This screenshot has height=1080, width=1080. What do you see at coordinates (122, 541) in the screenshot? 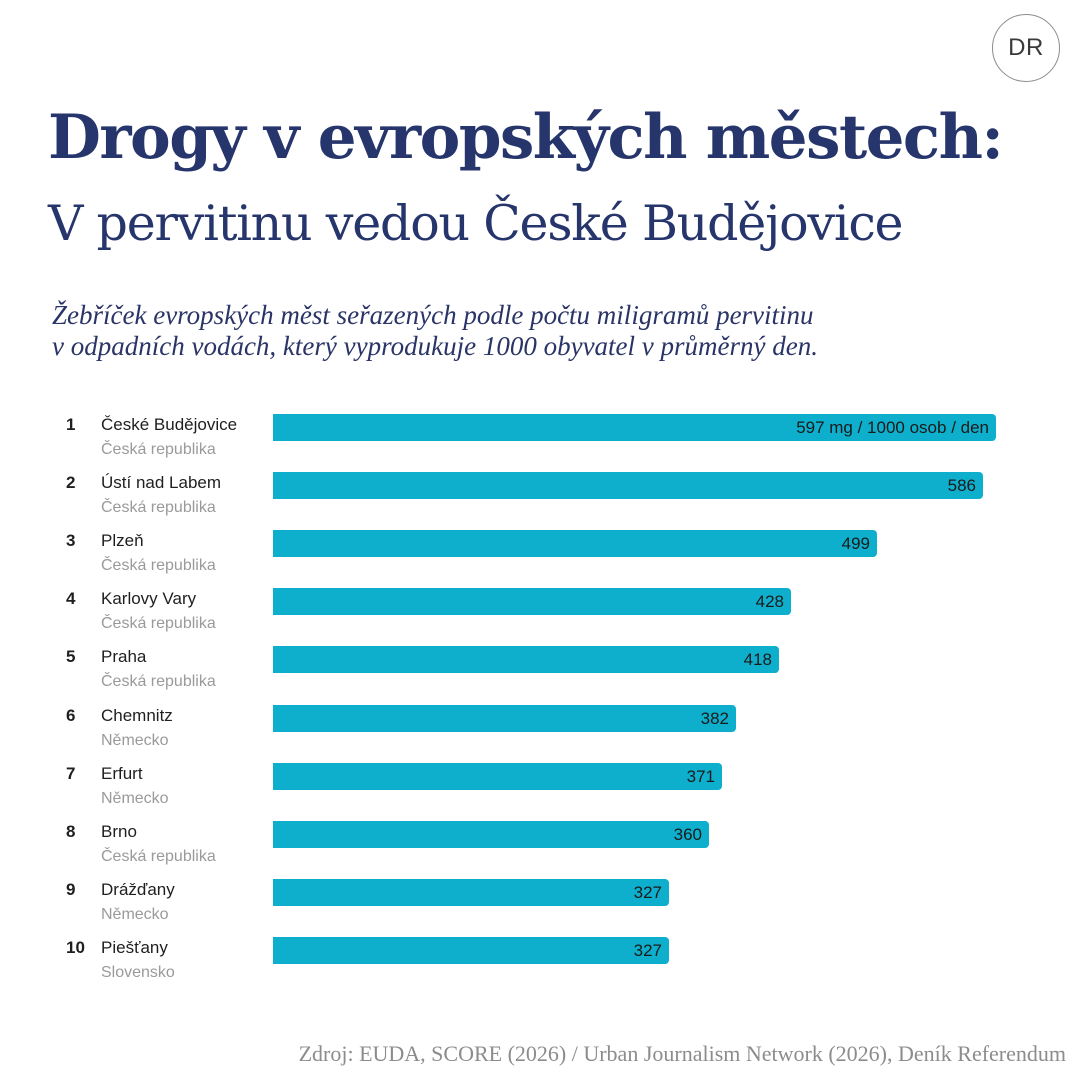
I see `row-city: Plzeň` at bounding box center [122, 541].